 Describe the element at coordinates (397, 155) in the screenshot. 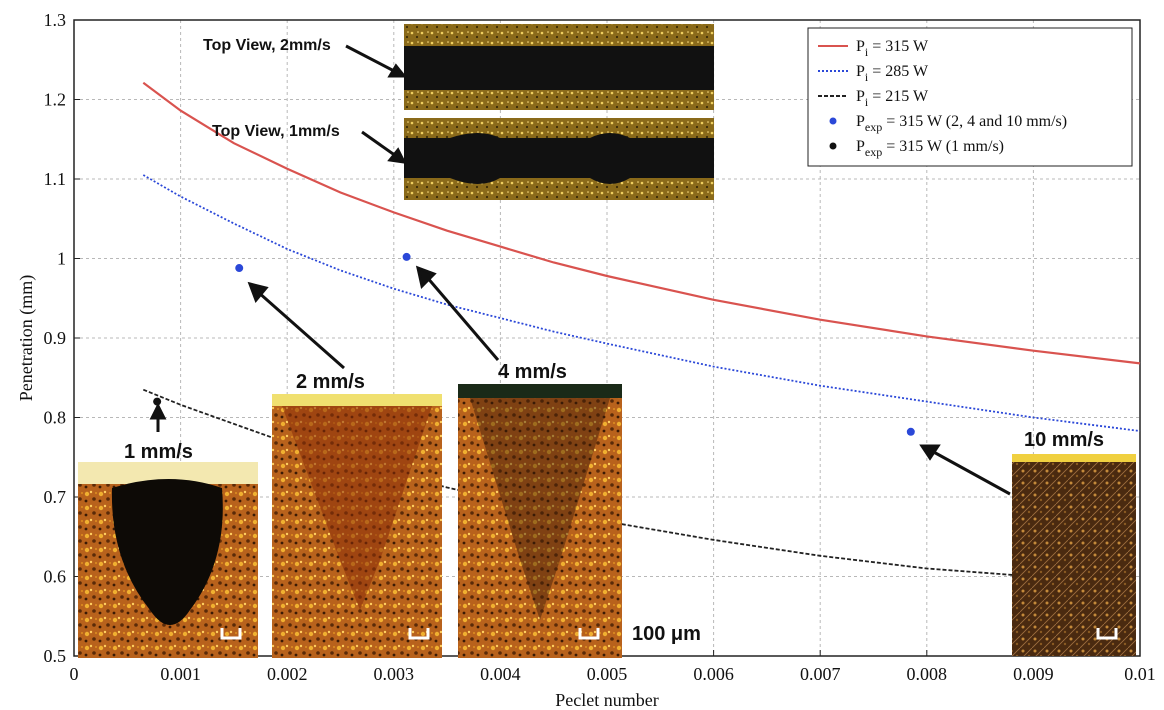

I see `arrow-head-top-view-1mm` at that location.